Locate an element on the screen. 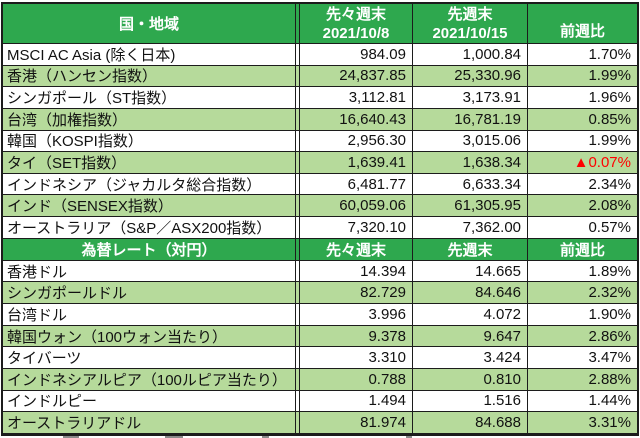  prev2-value-cell: 6,481.77 is located at coordinates (356, 184).